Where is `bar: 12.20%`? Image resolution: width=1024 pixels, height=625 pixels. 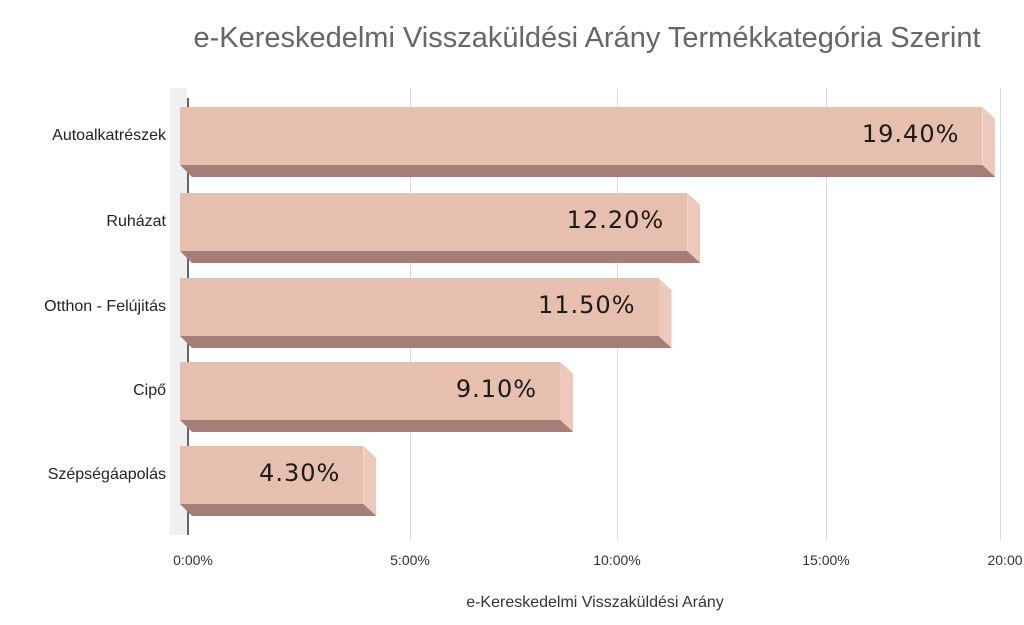 bar: 12.20% is located at coordinates (440, 228).